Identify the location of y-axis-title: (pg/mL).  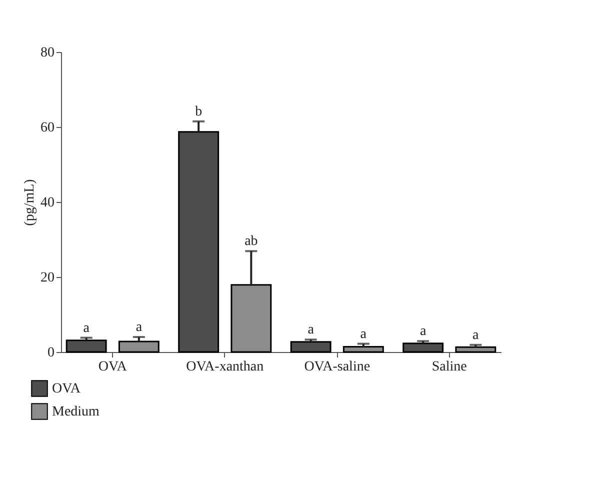
(30, 202).